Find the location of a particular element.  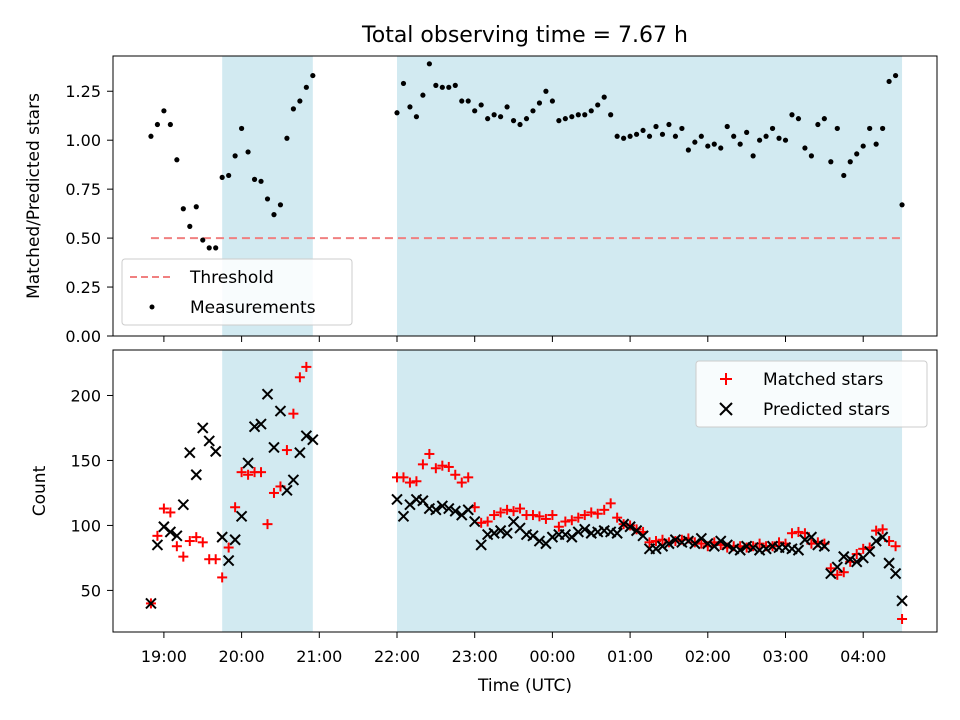

legend-matched-swatch is located at coordinates (726, 379).